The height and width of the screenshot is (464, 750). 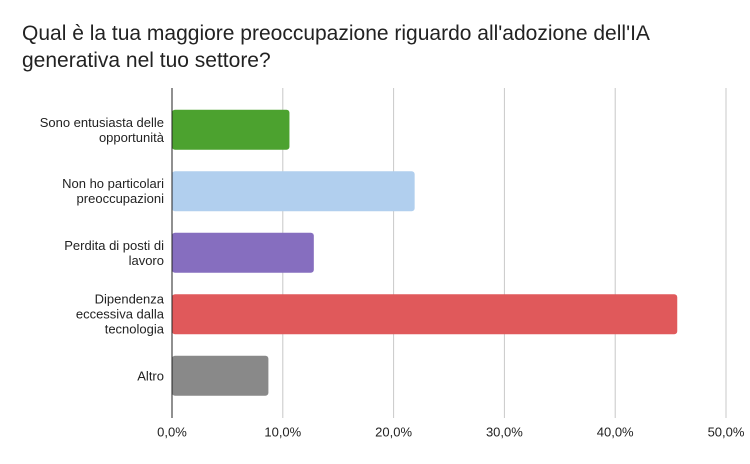 I want to click on category-label: Perdita di posti di lavoro, so click(x=114, y=252).